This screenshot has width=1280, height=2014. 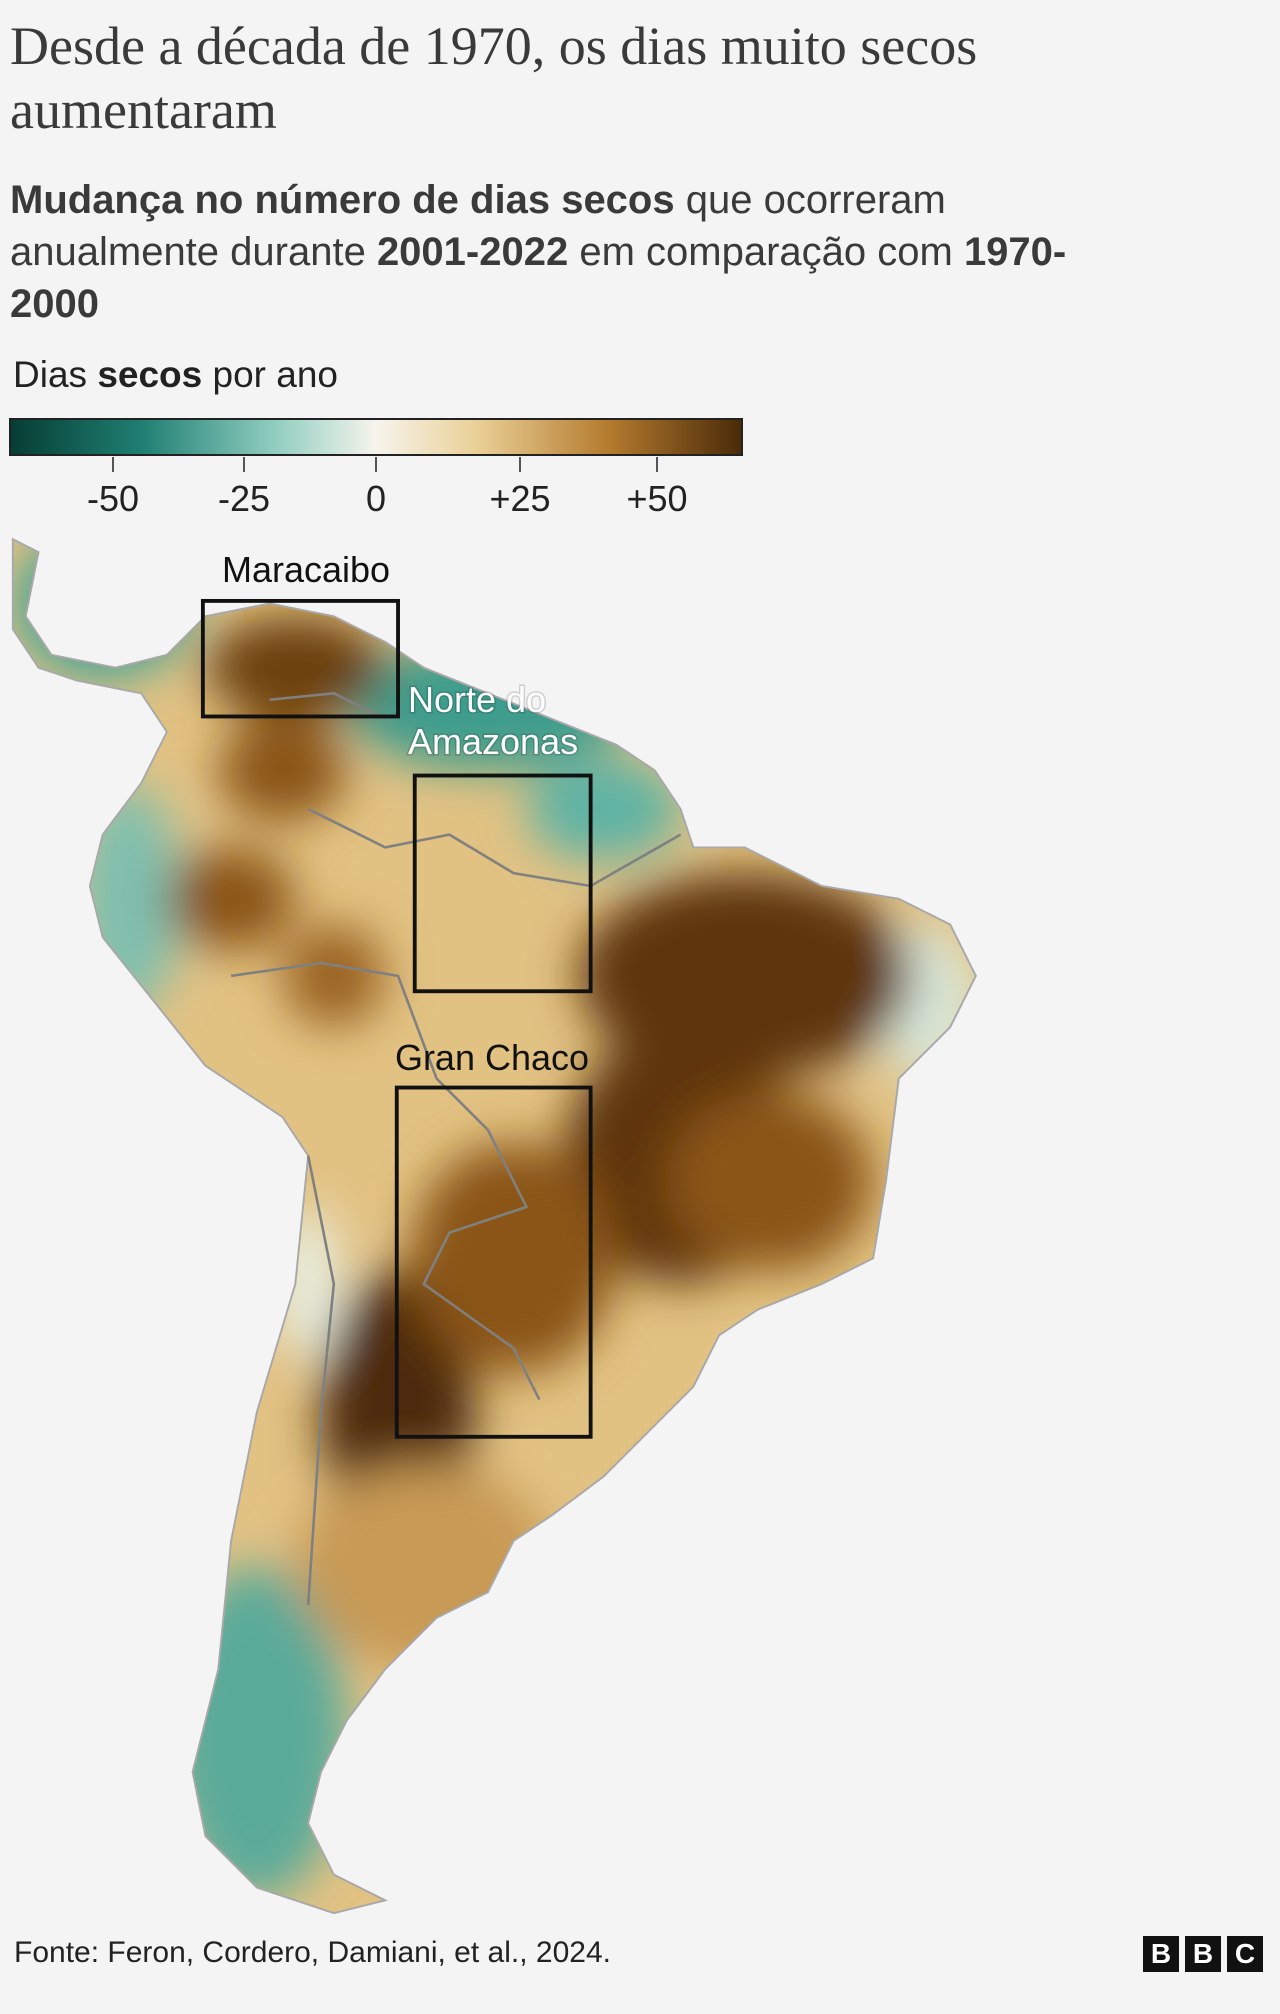 I want to click on tick-label: +25, so click(x=519, y=498).